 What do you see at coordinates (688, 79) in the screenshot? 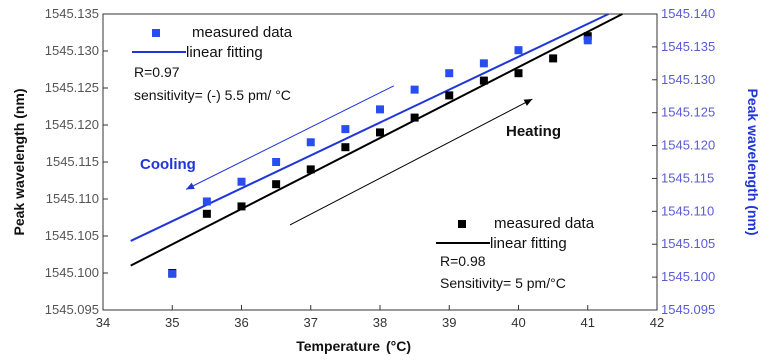
I see `right-tick-label: 1545.130` at bounding box center [688, 79].